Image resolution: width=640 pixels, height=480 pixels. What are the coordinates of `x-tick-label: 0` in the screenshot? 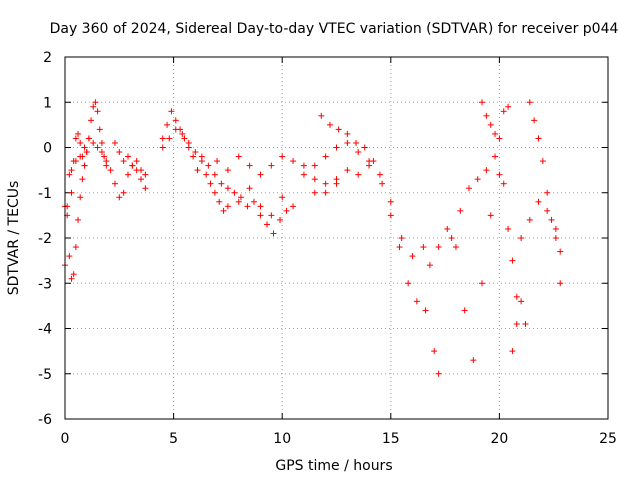 It's located at (65, 439).